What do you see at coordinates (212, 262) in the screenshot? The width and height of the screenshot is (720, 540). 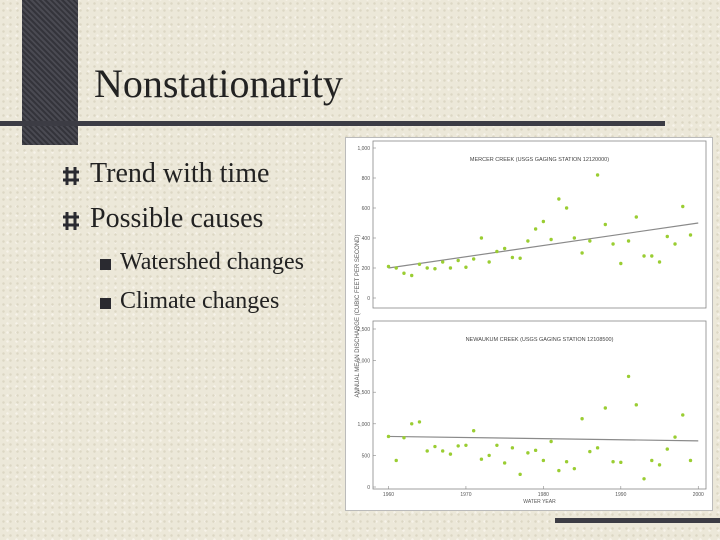 I see `sub-bullet: Watershed changes` at bounding box center [212, 262].